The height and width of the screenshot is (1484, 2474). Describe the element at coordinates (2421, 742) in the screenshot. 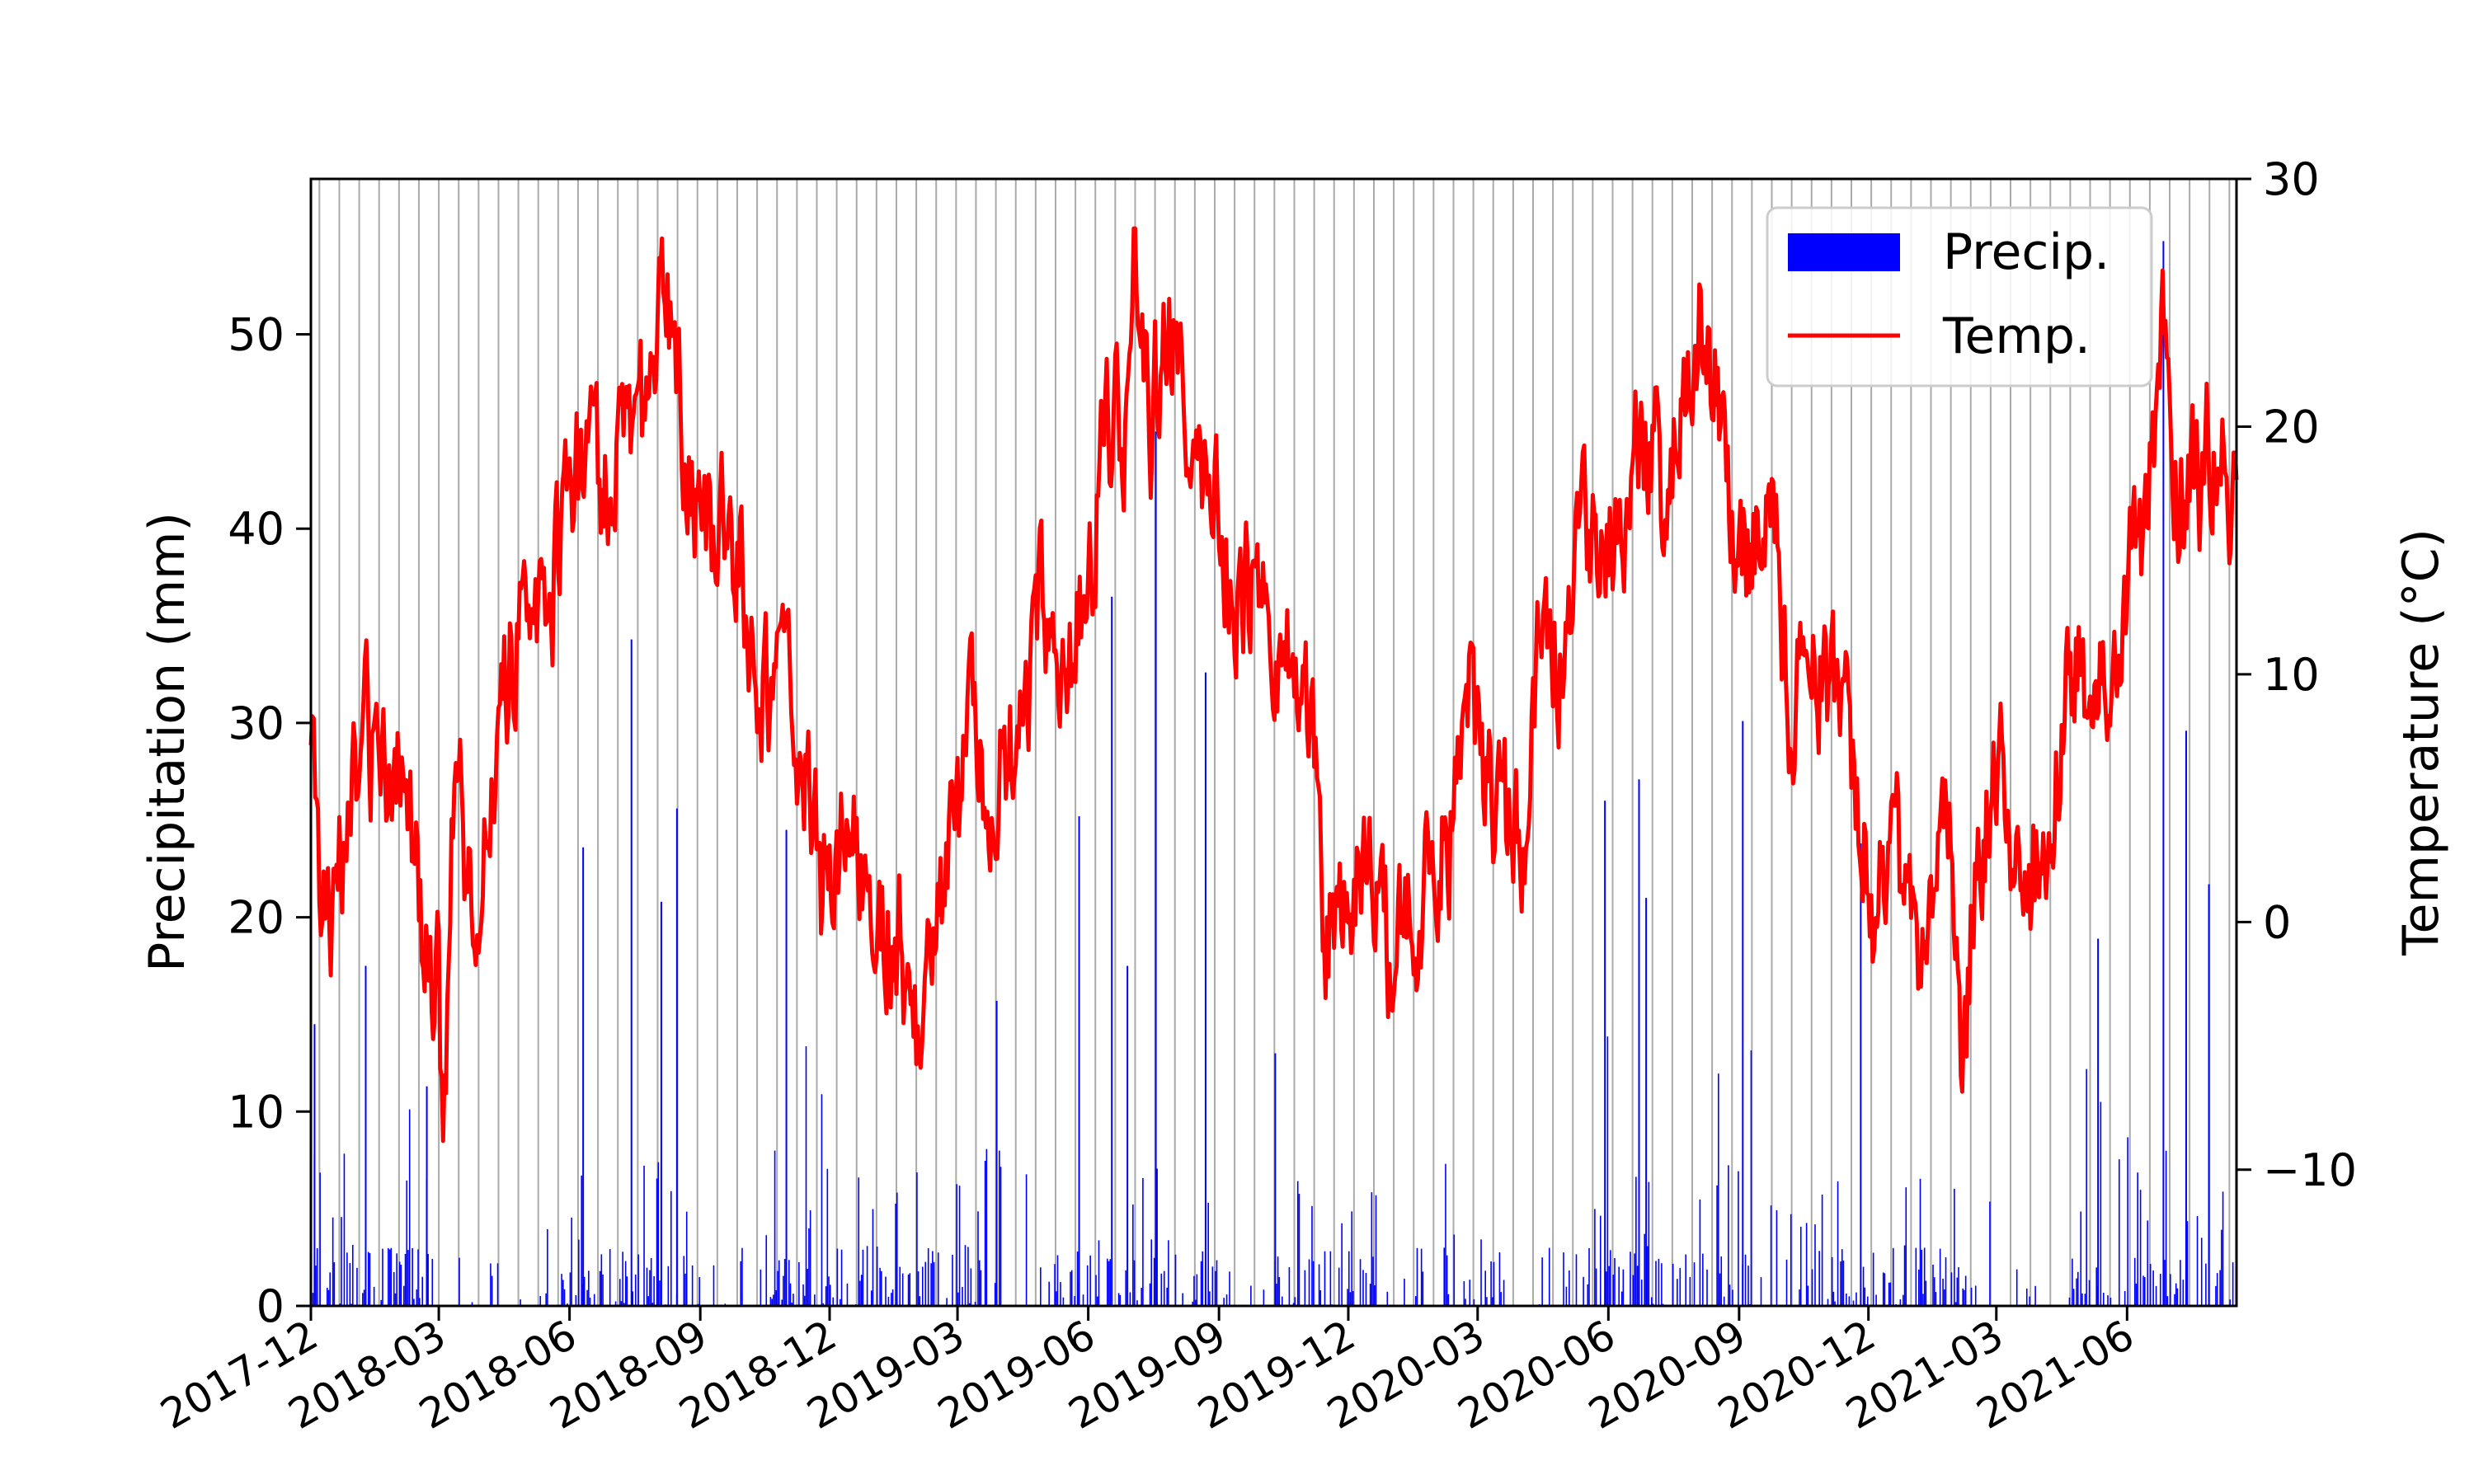

I see `y-right-label: Temperature (°C)` at that location.